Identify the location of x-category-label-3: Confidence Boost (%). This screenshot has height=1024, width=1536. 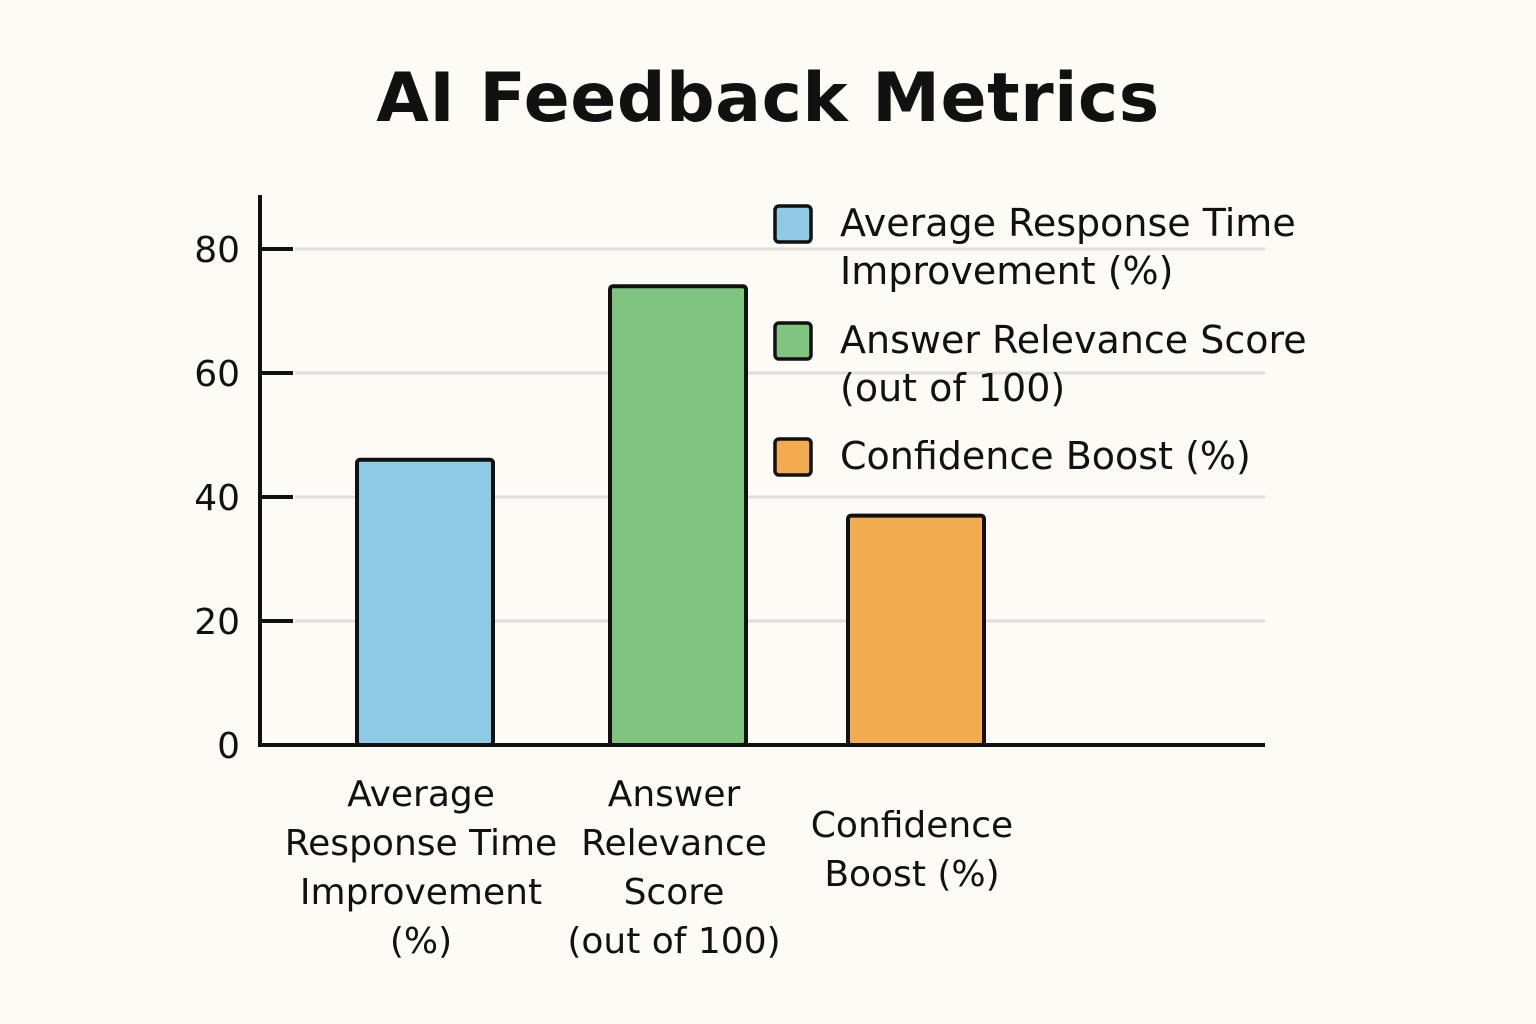
(912, 850).